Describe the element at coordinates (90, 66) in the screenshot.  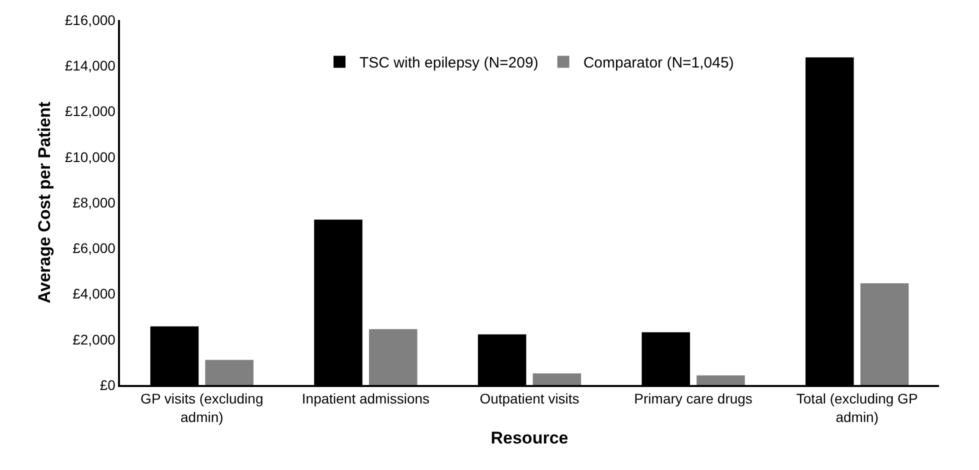
I see `y-tick-label: £14,000` at that location.